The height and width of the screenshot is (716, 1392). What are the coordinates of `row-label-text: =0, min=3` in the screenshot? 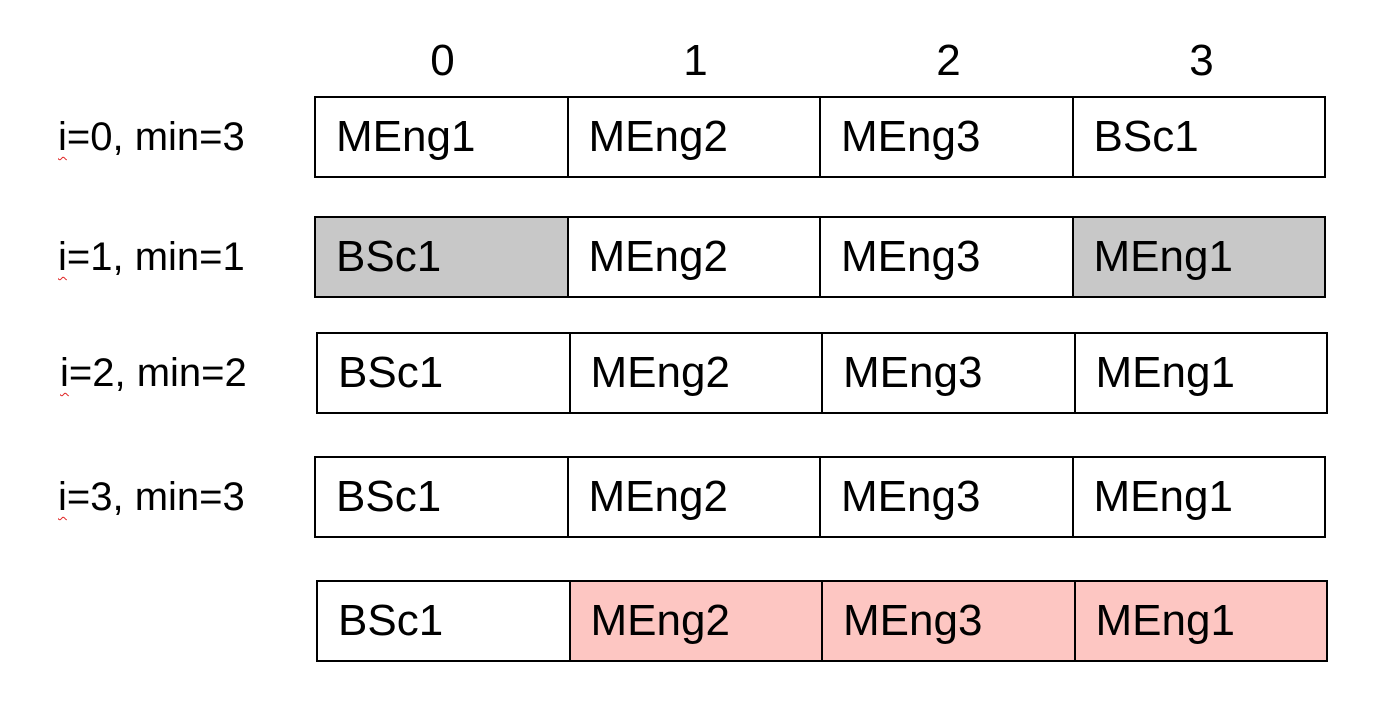 It's located at (155, 137).